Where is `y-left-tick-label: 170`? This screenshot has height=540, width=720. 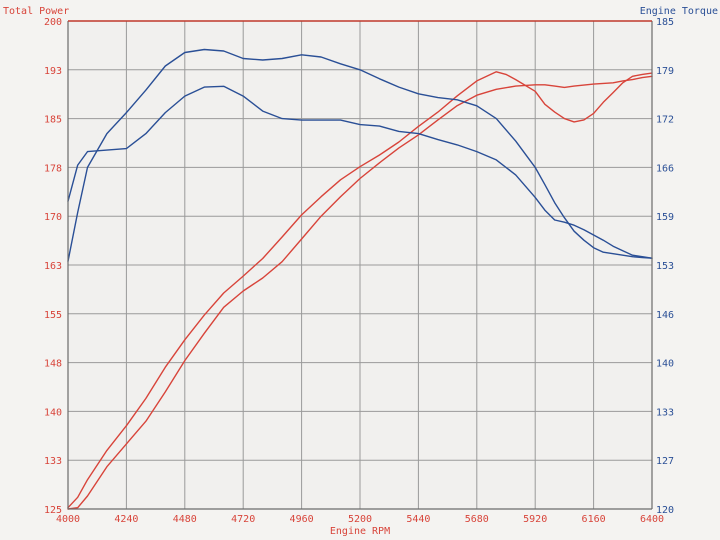
y-left-tick-label: 170 is located at coordinates (53, 217).